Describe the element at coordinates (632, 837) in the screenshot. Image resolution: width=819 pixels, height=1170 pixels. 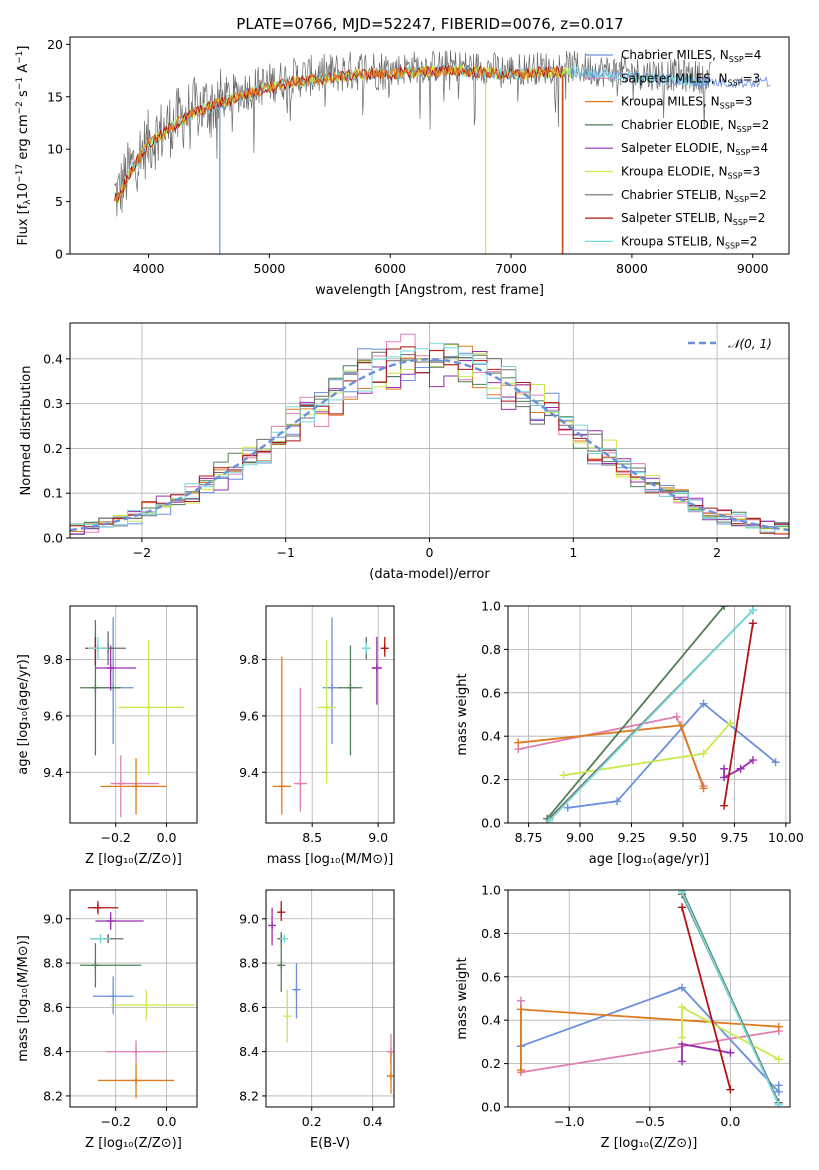
I see `x-tick-label: 9.25` at that location.